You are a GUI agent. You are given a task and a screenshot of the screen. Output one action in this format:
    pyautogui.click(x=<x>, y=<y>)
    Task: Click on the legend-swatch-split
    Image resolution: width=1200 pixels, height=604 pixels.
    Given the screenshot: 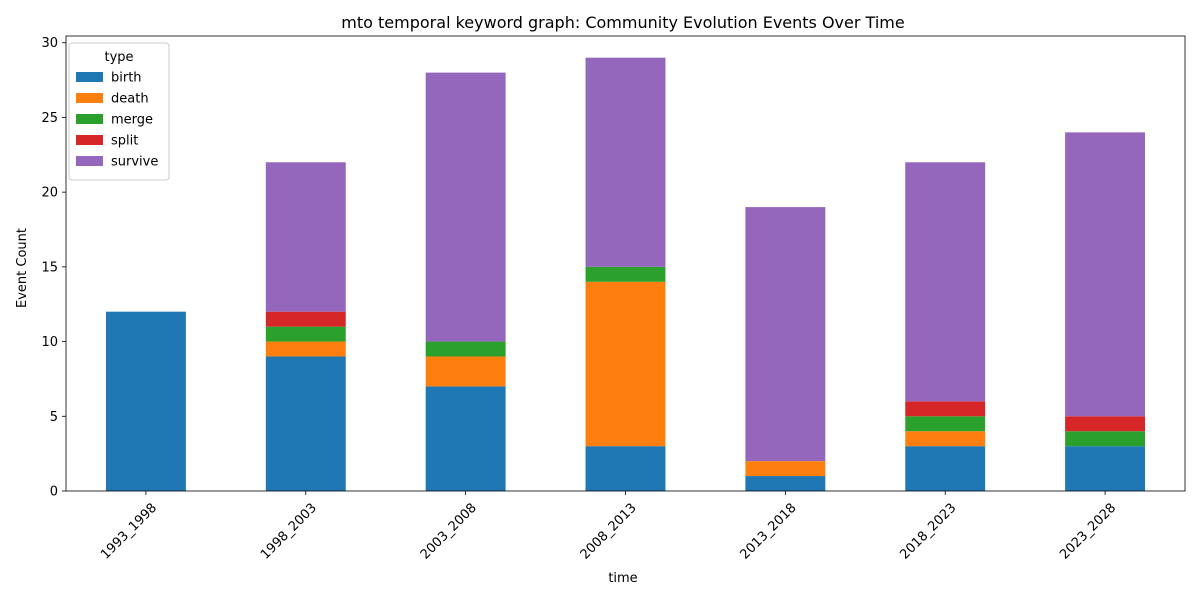 What is the action you would take?
    pyautogui.click(x=89, y=140)
    